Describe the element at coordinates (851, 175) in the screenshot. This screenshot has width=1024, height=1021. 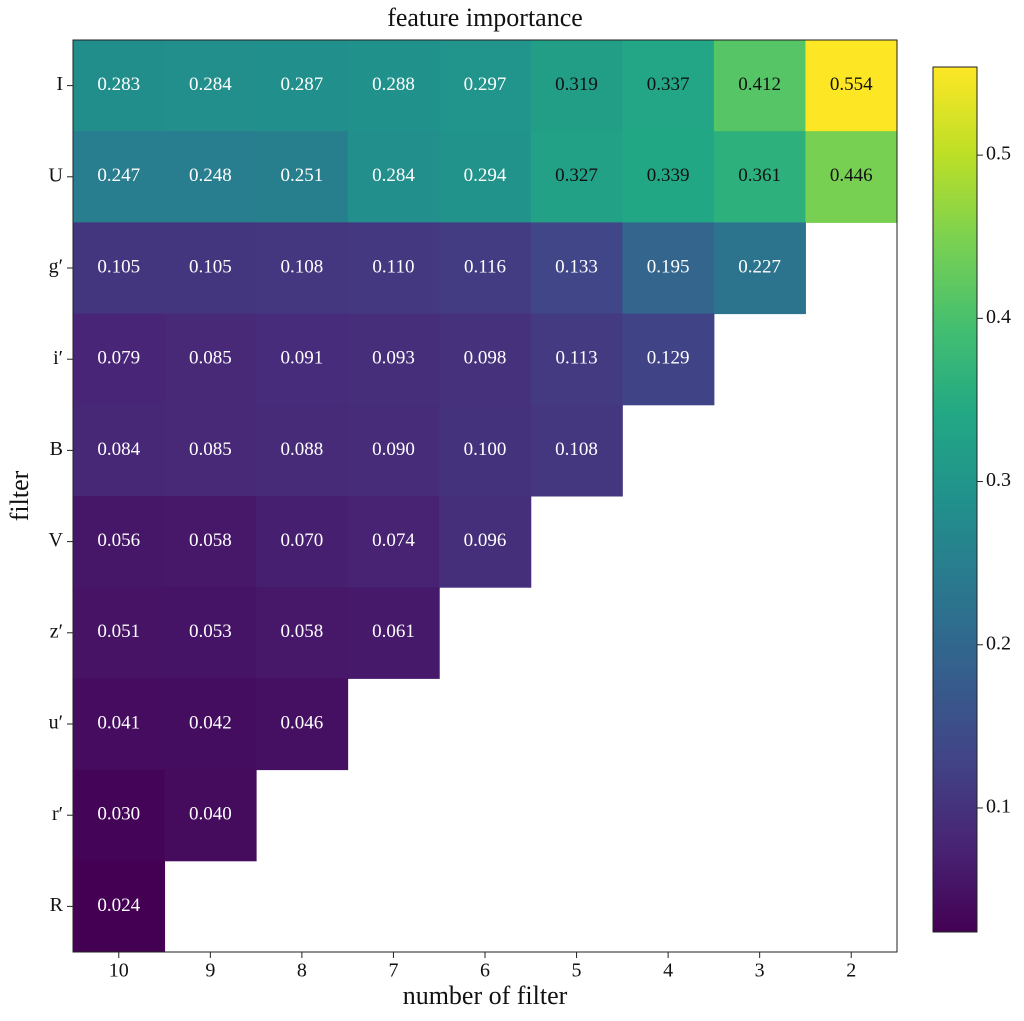
I see `cell-label: 0.446` at that location.